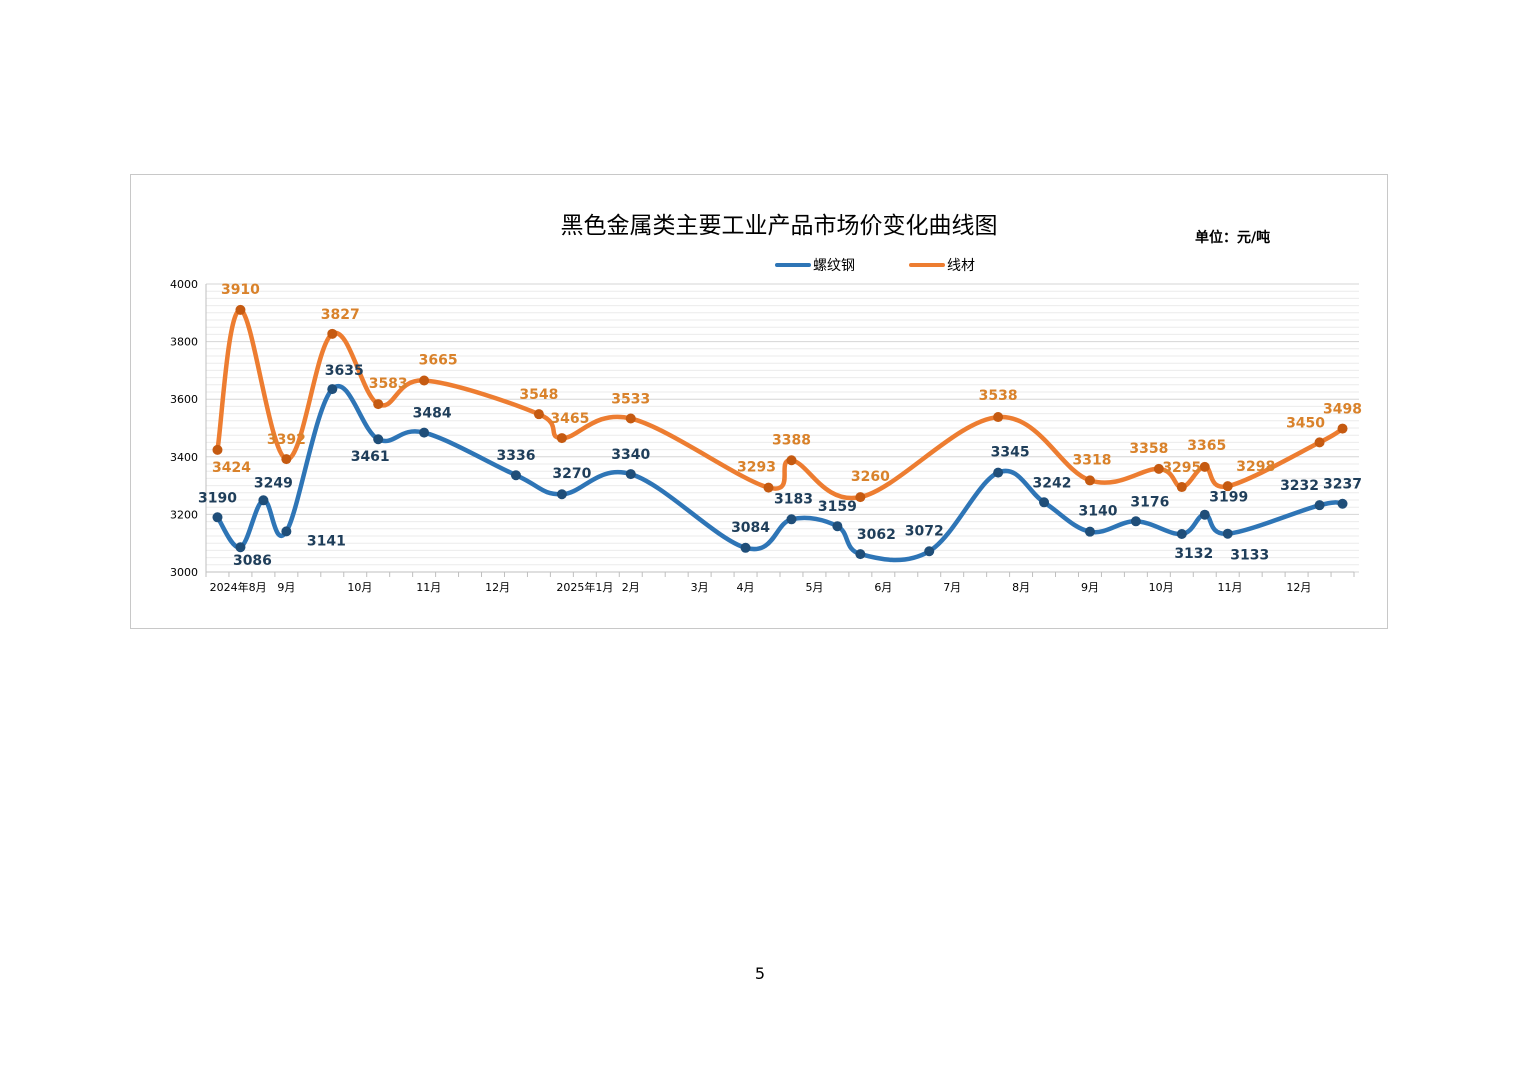 This screenshot has height=1074, width=1520. What do you see at coordinates (238, 587) in the screenshot?
I see `x-tick-label: 2024年8月` at bounding box center [238, 587].